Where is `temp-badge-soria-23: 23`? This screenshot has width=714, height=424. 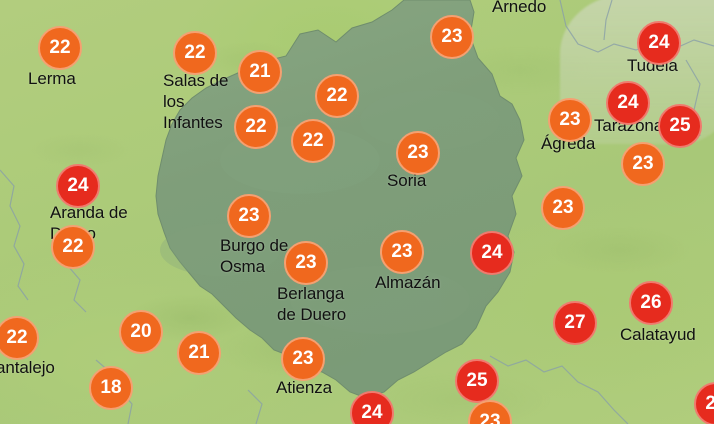 temp-badge-soria-23: 23 is located at coordinates (418, 153).